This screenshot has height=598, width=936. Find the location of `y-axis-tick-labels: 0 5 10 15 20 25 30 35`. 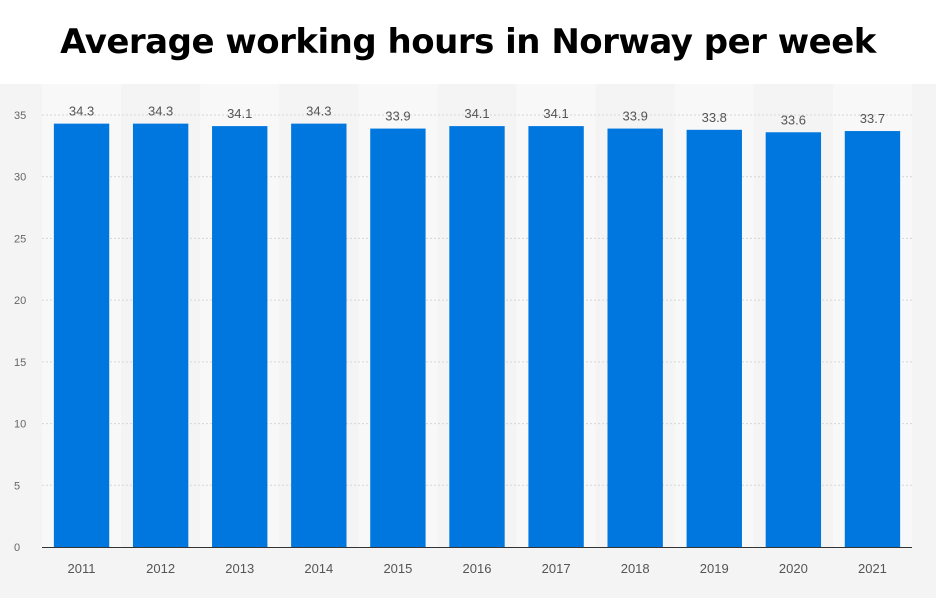

y-axis-tick-labels: 0 5 10 15 20 25 30 35 is located at coordinates (20, 332).